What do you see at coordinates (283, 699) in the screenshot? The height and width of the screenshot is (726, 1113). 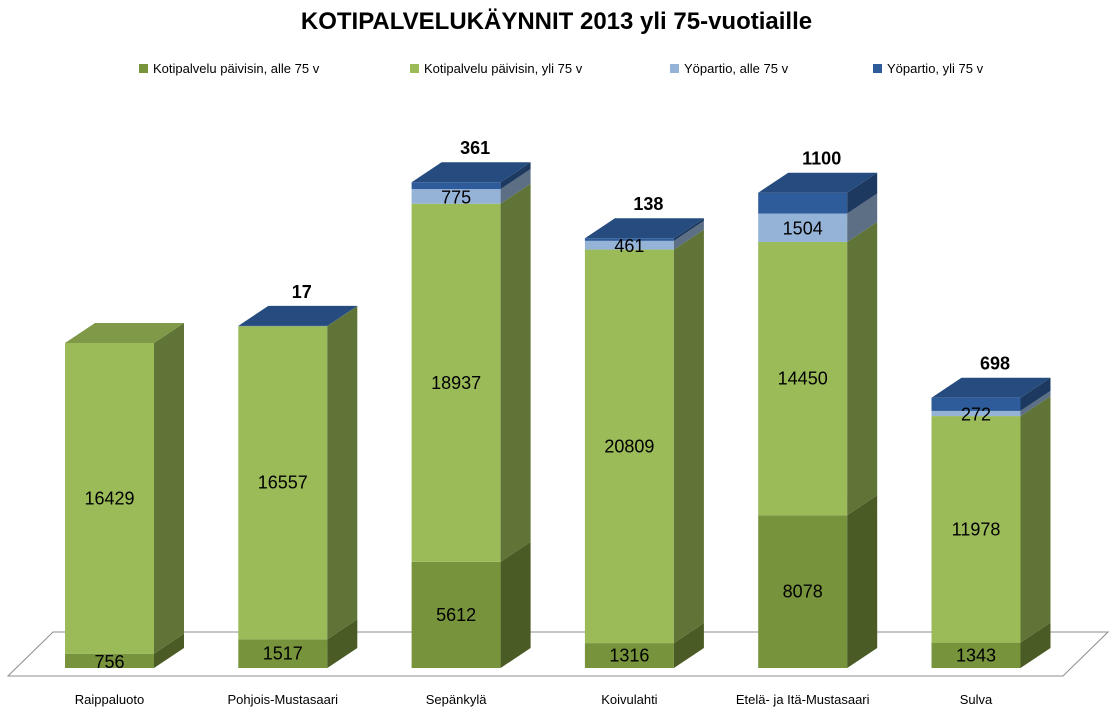 I see `category-label-2: Pohjois-Mustasaari` at bounding box center [283, 699].